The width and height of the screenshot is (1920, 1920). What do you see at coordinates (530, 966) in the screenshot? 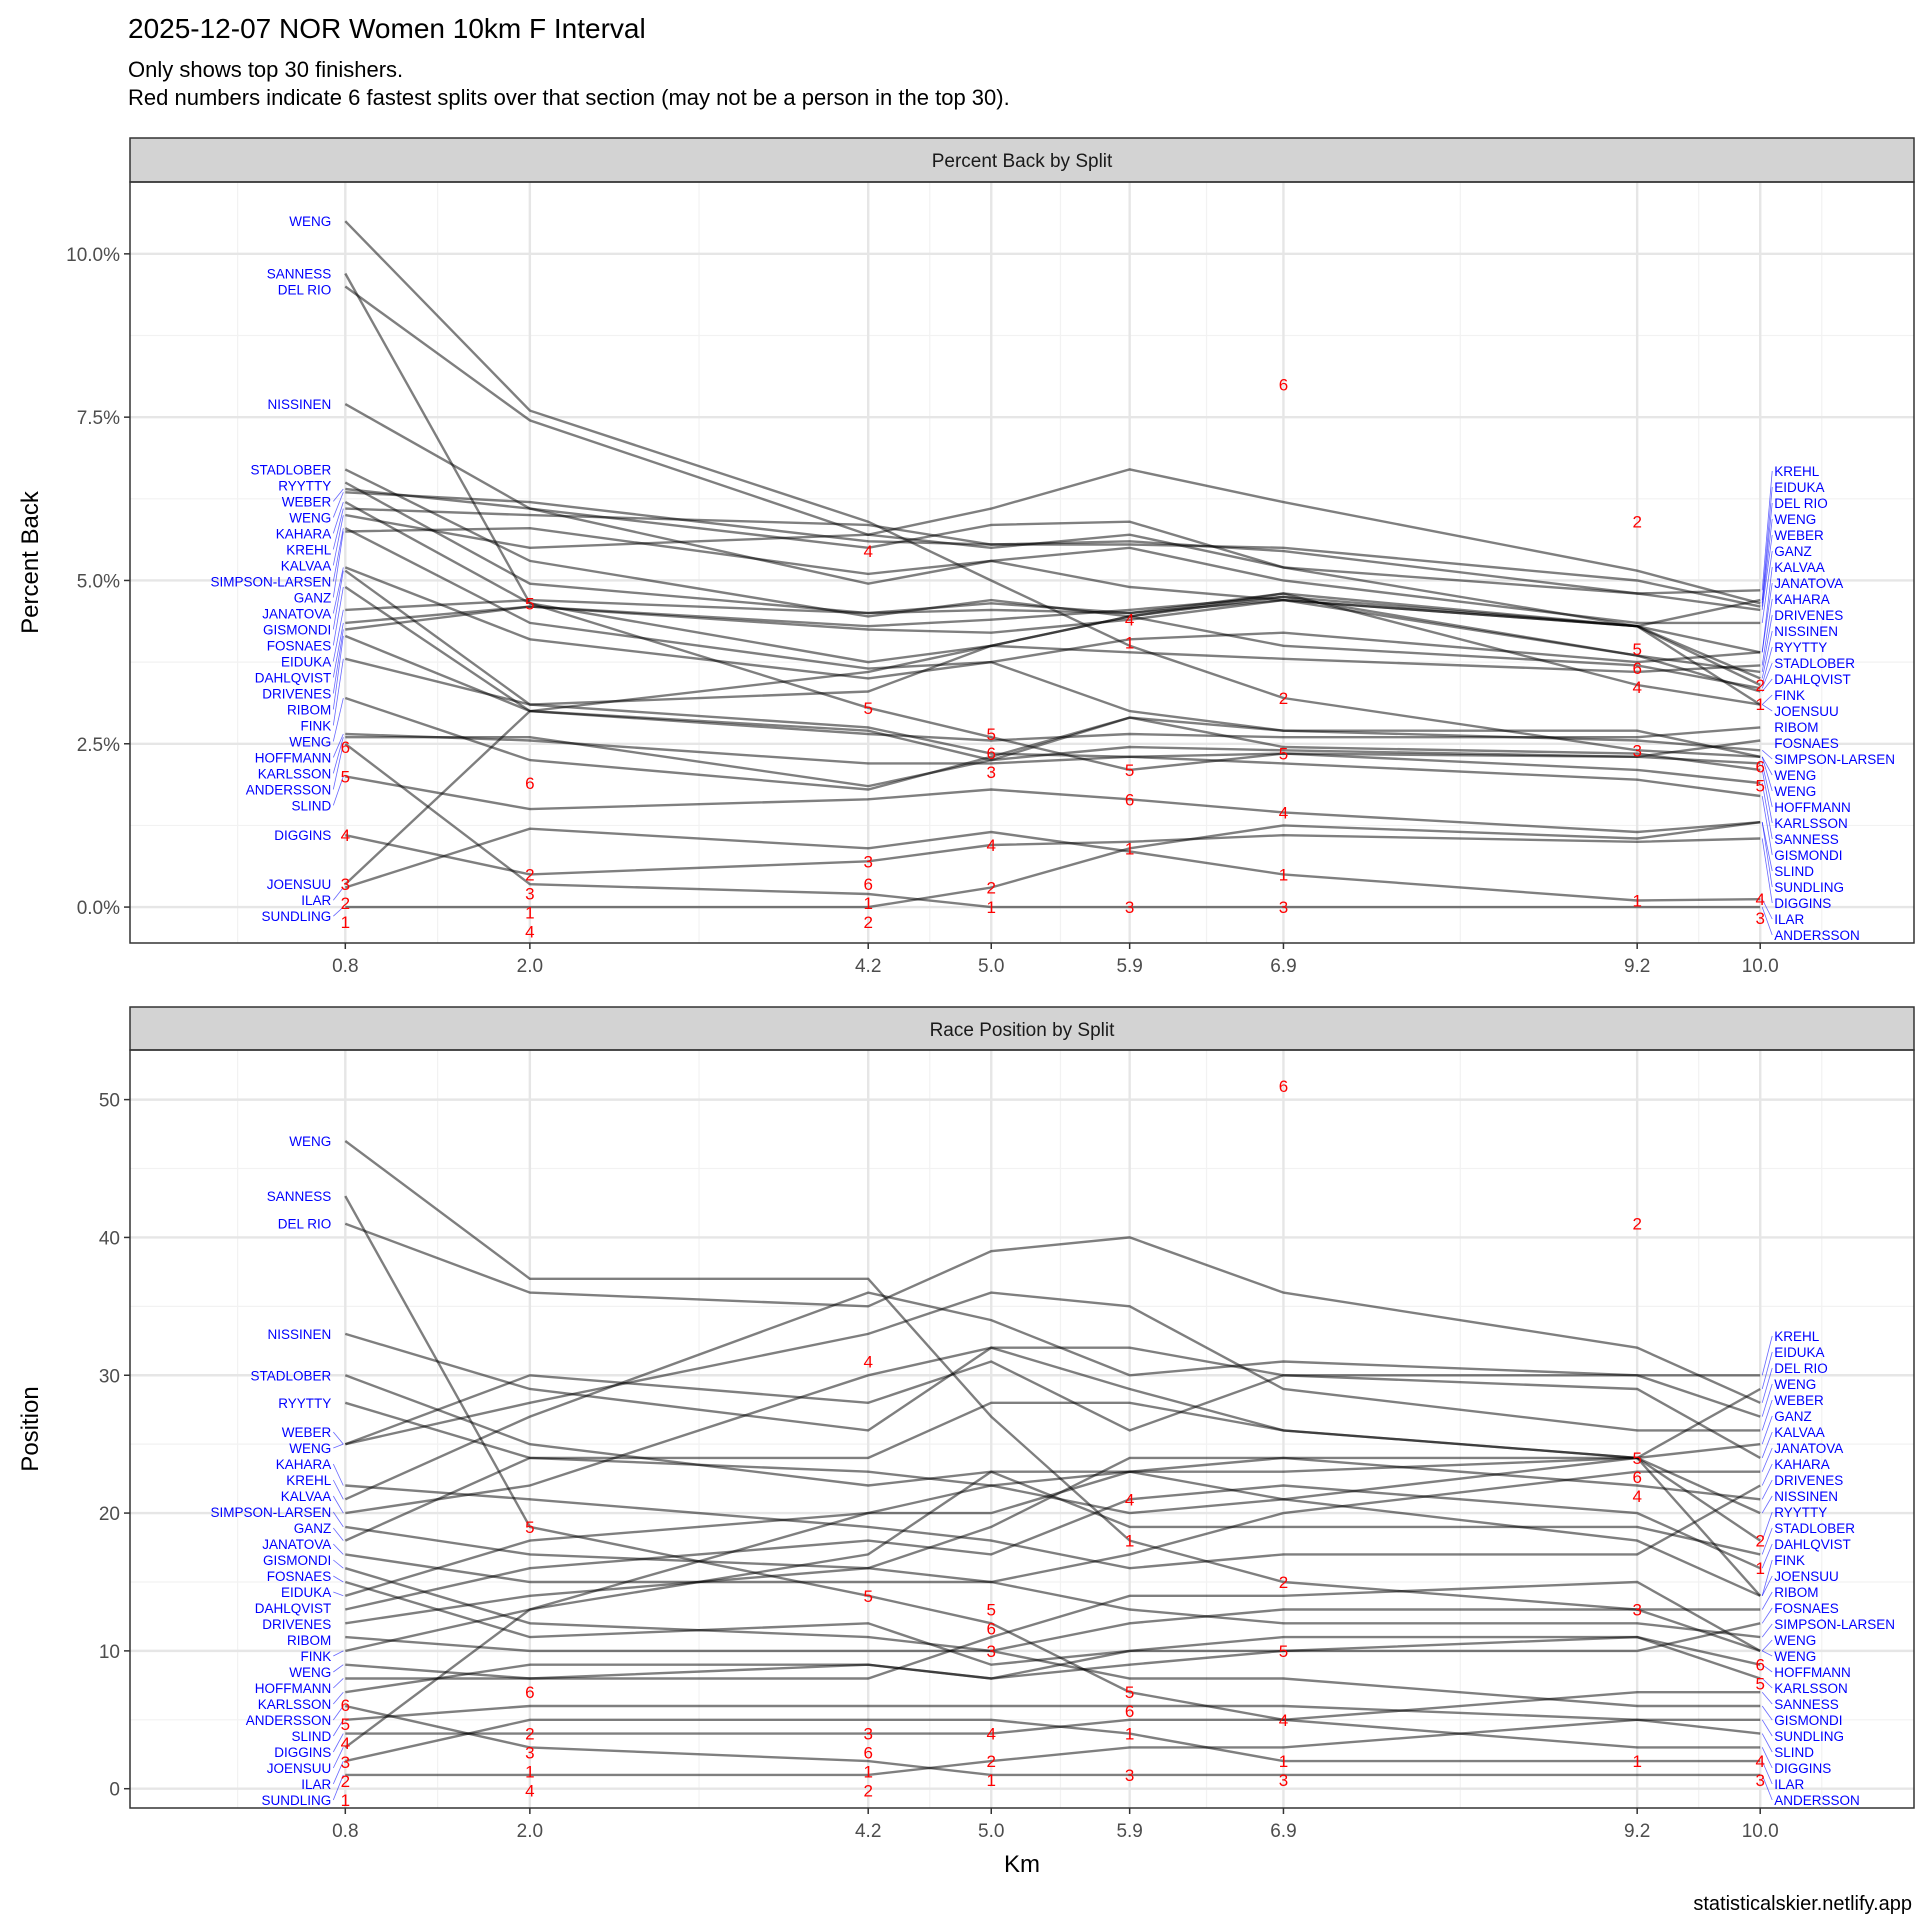
I see `x-tick-label: 2.0` at bounding box center [530, 966].